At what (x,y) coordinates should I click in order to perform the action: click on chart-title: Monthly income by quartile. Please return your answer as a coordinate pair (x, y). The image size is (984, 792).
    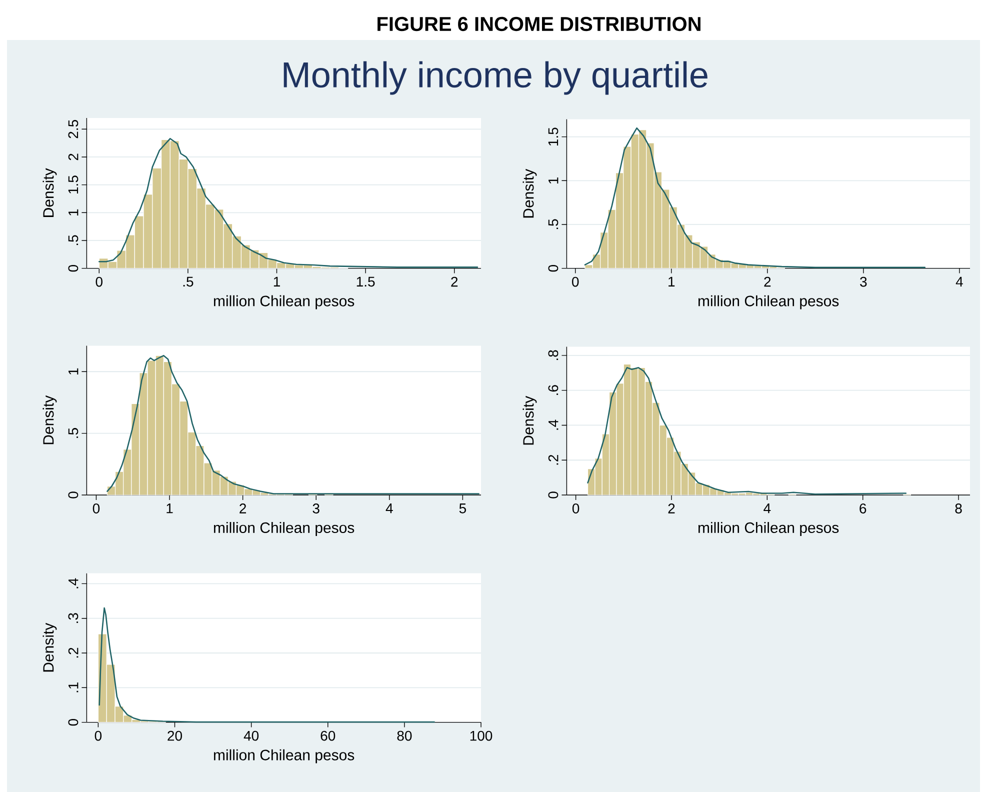
    Looking at the image, I should click on (496, 78).